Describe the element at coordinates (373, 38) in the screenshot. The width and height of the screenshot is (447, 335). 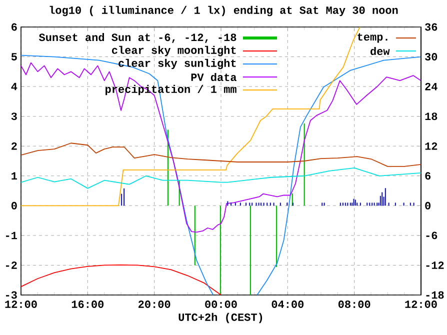
I see `legend-label: temp.` at that location.